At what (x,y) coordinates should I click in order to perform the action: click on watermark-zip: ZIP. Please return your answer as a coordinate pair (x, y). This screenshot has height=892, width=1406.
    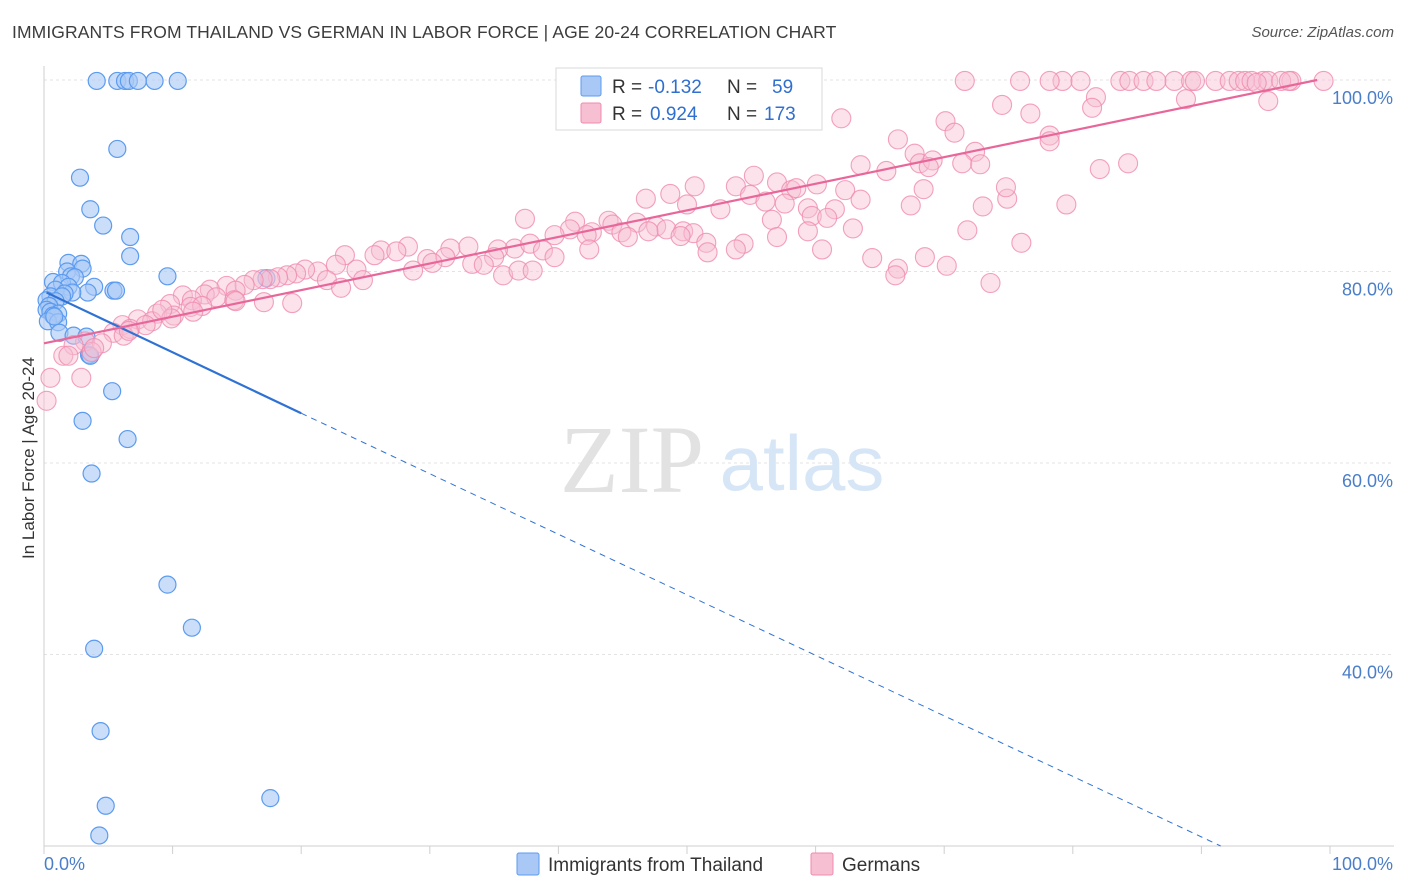
    Looking at the image, I should click on (632, 459).